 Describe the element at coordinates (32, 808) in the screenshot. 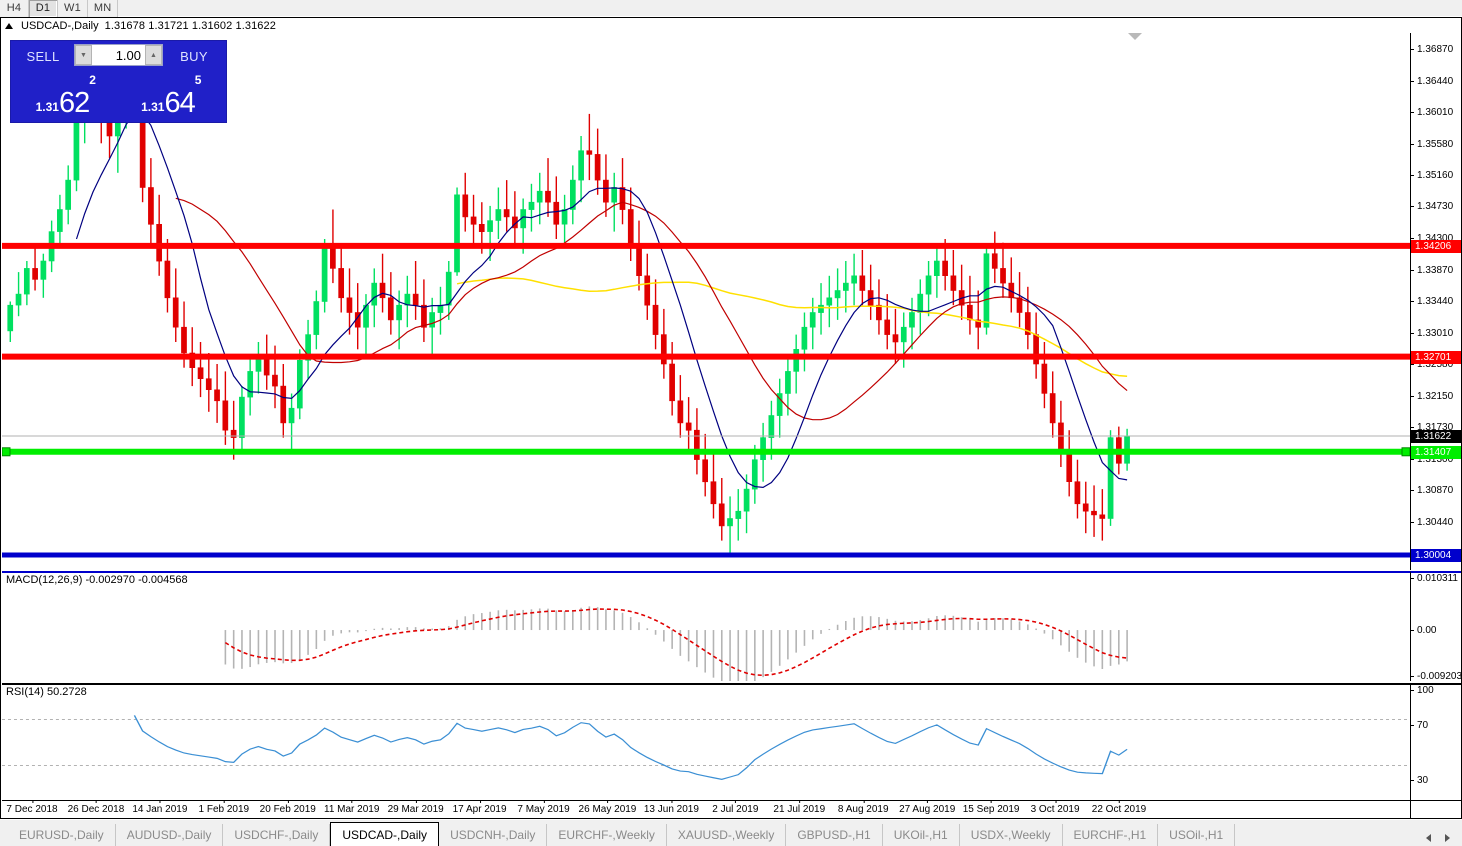

I see `time-tick-label: 7 Dec 2018` at that location.